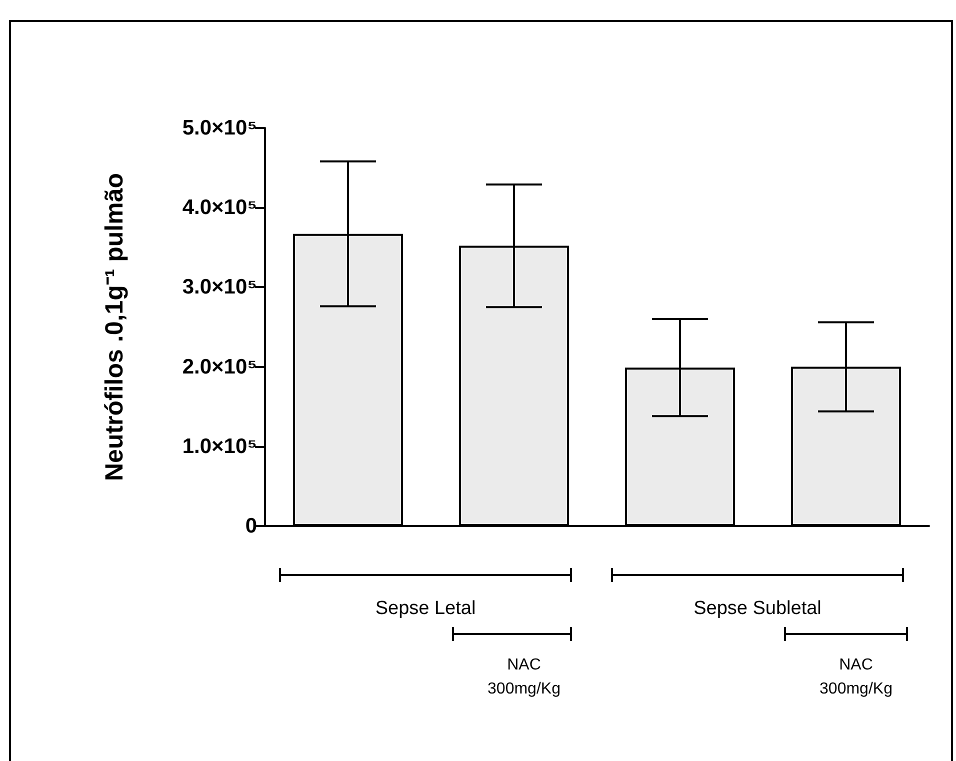 This screenshot has width=956, height=761. I want to click on y-tick-label: 0, so click(251, 526).